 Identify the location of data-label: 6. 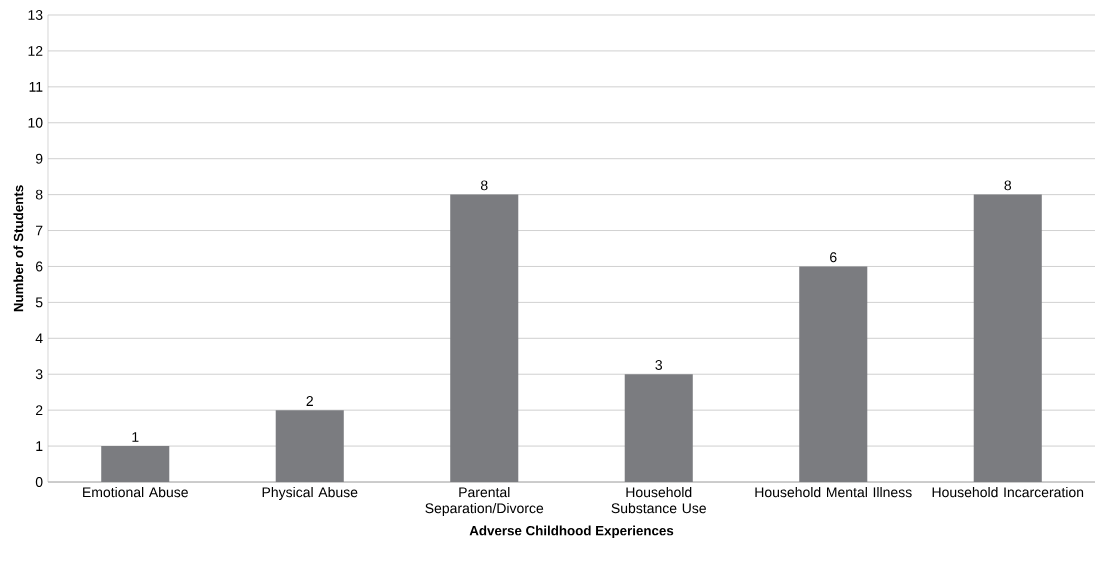
(833, 257).